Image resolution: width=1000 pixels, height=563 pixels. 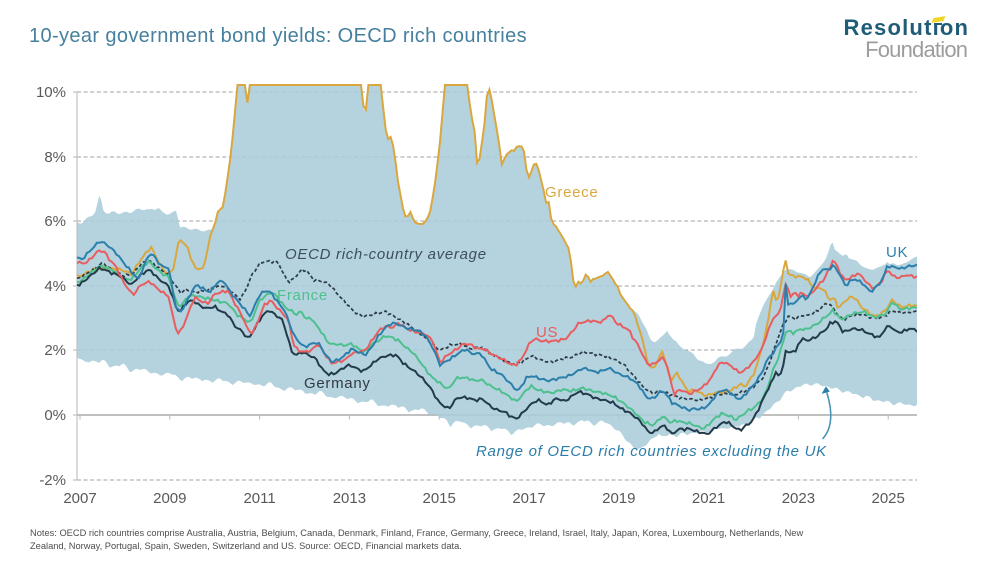 I want to click on svg-text: 2013, so click(x=349, y=498).